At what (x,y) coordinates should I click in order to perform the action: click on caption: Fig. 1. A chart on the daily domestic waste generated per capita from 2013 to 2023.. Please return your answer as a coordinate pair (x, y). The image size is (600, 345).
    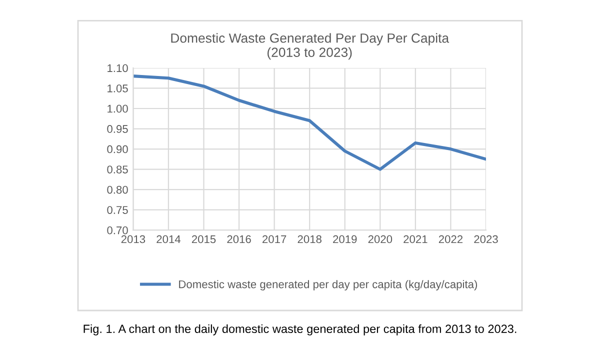
    Looking at the image, I should click on (300, 330).